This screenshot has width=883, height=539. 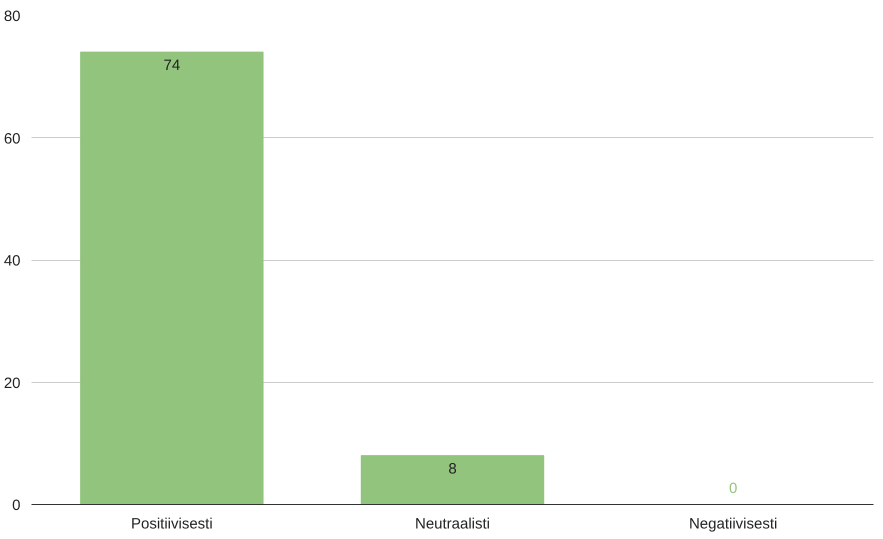 I want to click on x-tick-label: Neutraalisti, so click(x=452, y=524).